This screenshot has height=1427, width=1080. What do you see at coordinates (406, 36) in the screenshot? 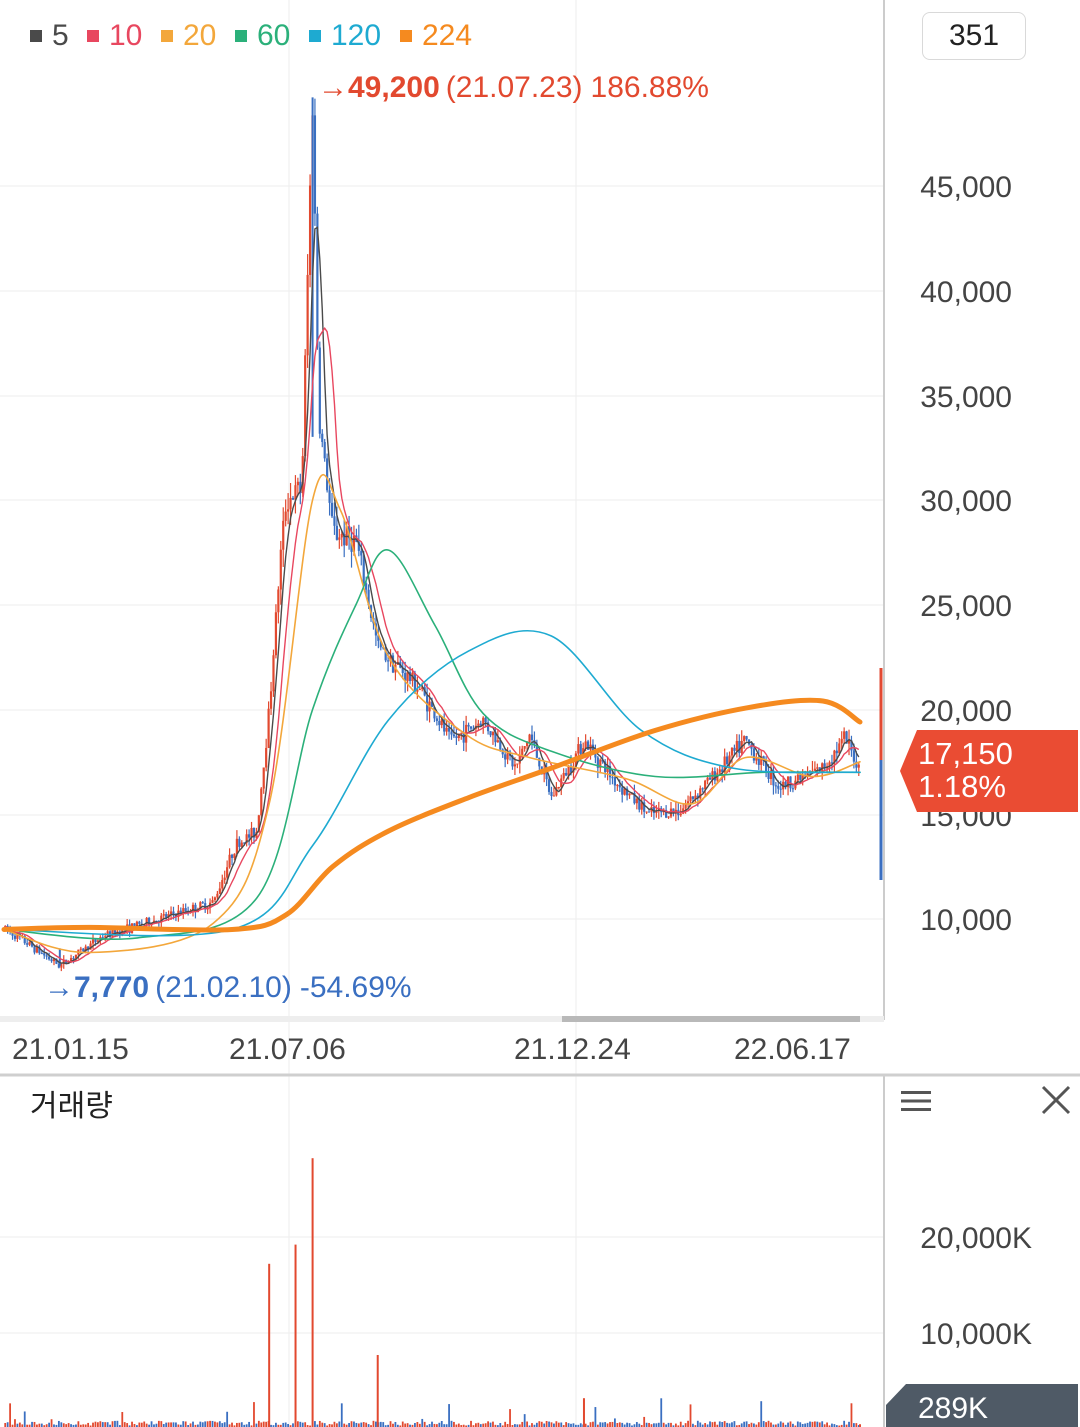
I see `legend-swatch` at bounding box center [406, 36].